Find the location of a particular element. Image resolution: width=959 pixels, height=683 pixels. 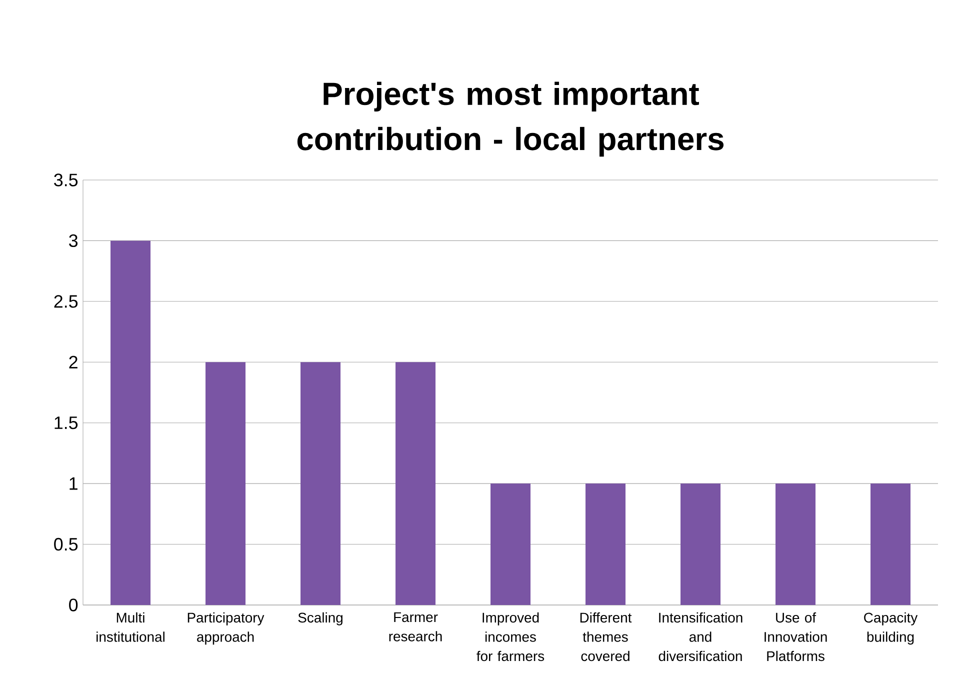

x-tick-label: Different themes covered is located at coordinates (606, 637).